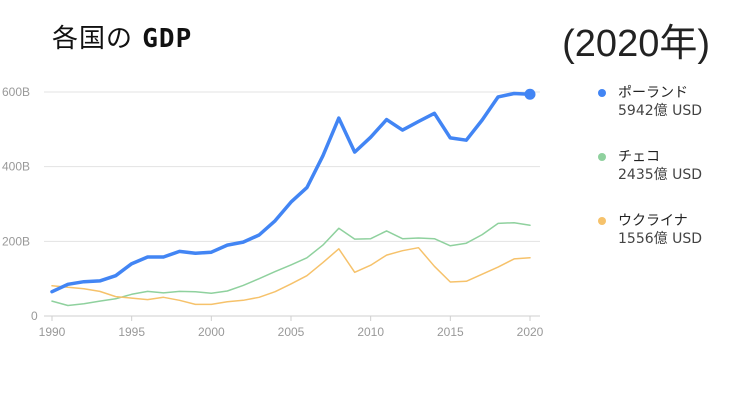 This screenshot has height=414, width=738. Describe the element at coordinates (530, 332) in the screenshot. I see `x-tick-label: 2020` at that location.